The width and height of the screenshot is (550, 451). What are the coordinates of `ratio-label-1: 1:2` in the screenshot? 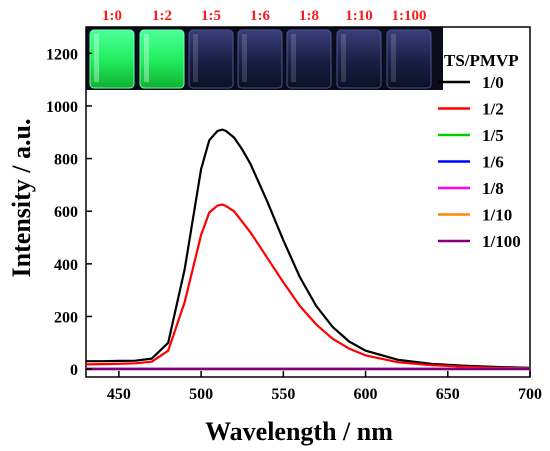 It's located at (162, 16).